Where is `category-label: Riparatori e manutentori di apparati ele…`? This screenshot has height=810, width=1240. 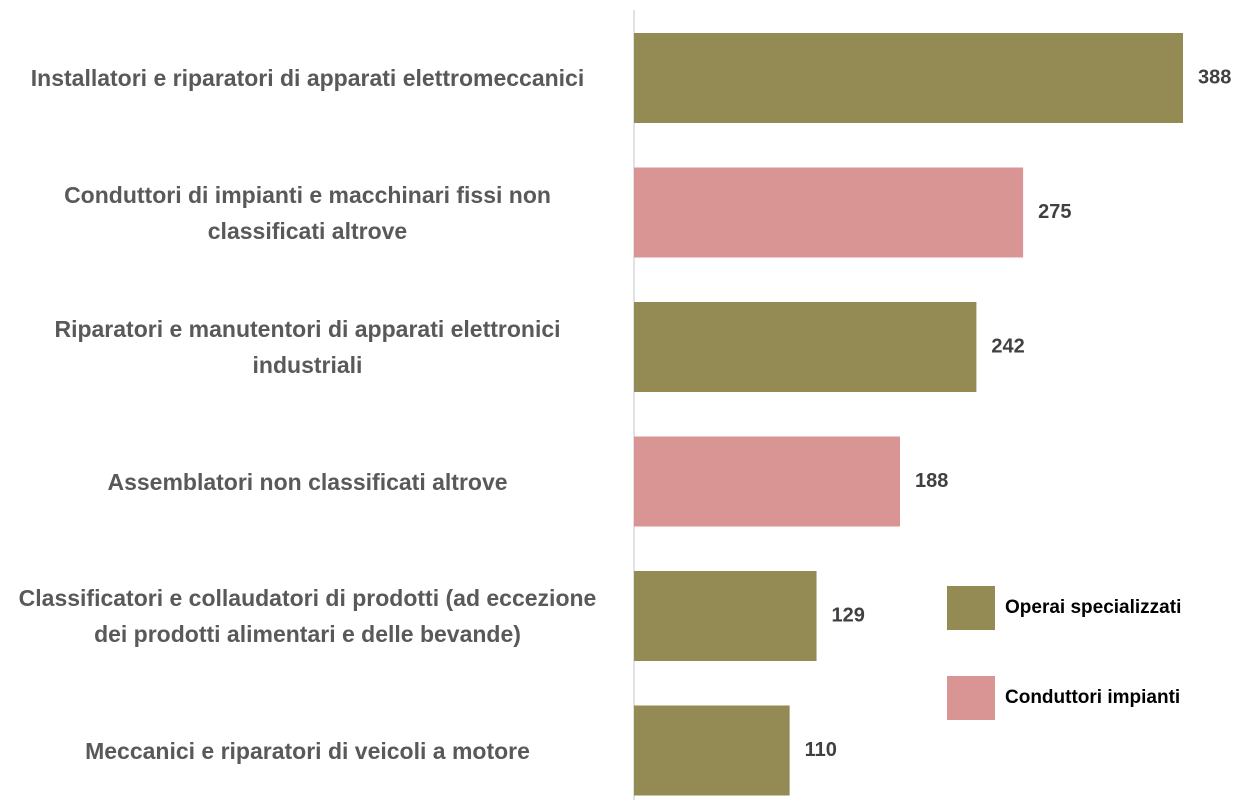
category-label: Riparatori e manutentori di apparati ele… is located at coordinates (307, 347).